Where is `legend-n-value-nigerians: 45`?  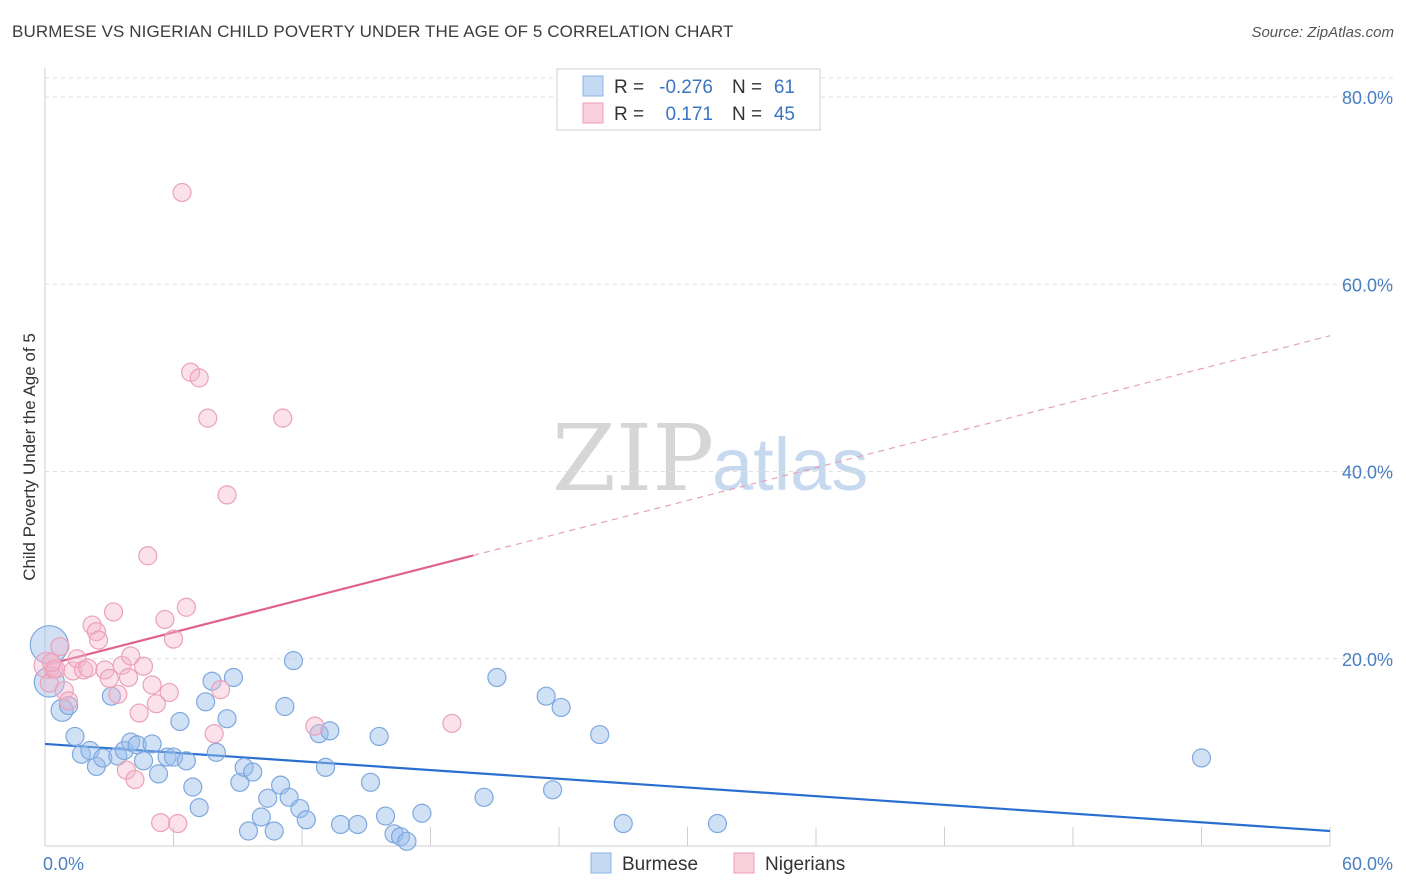
legend-n-value-nigerians: 45 is located at coordinates (784, 114).